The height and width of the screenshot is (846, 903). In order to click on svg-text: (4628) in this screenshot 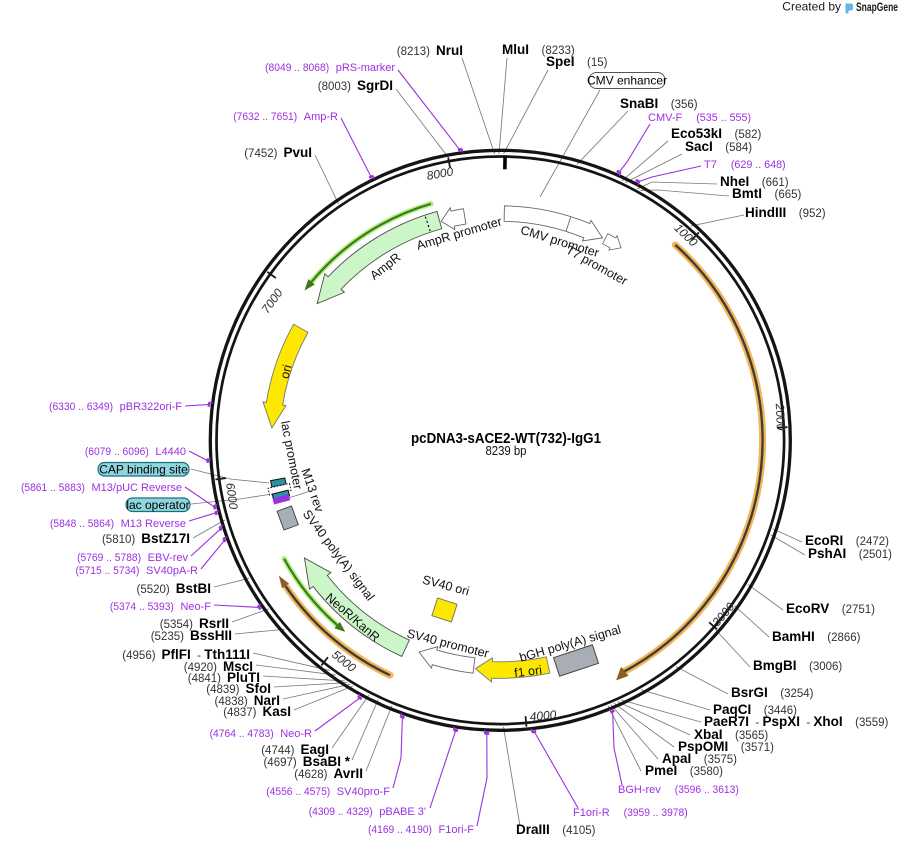, I will do `click(310, 775)`.